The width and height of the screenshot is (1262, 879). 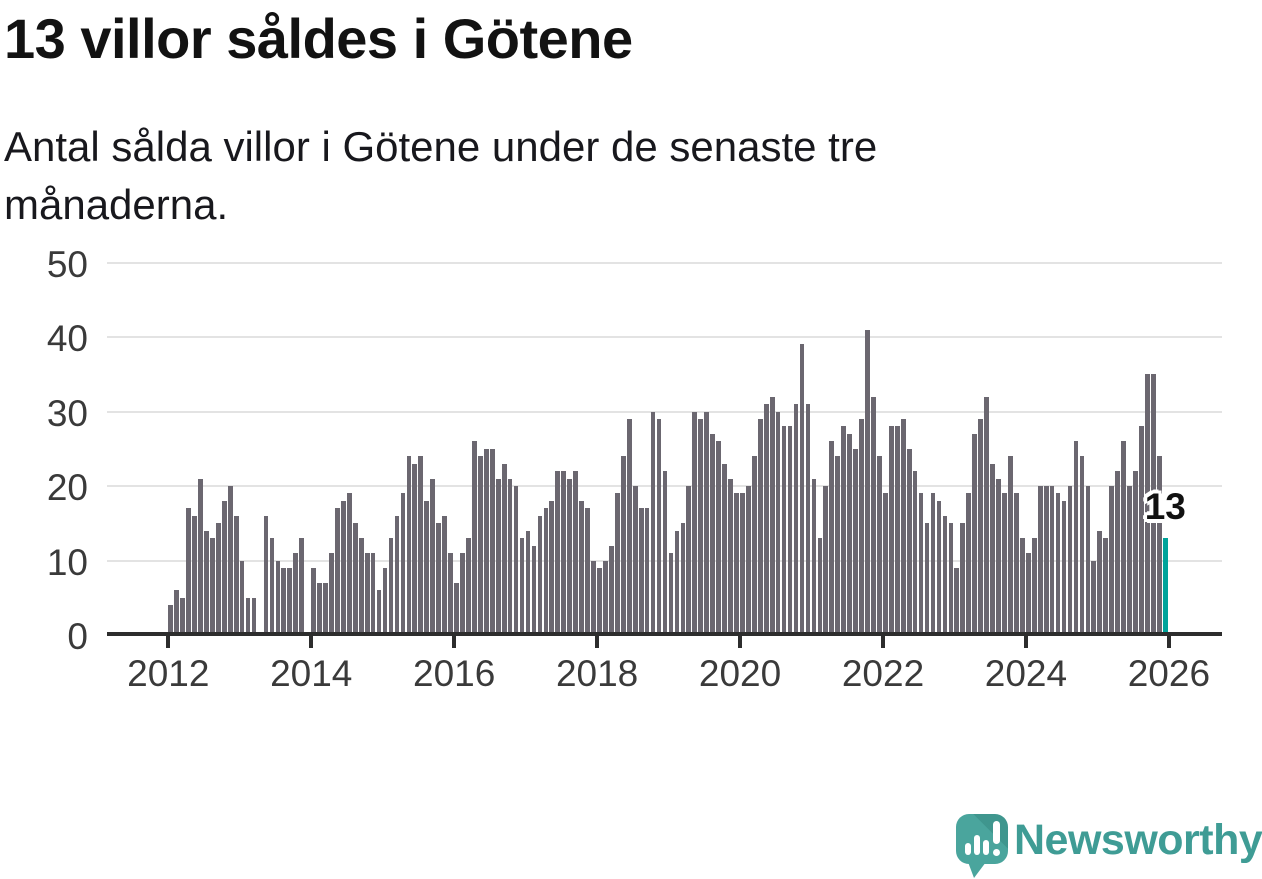 What do you see at coordinates (311, 673) in the screenshot?
I see `x-axis-tick-label: 2014` at bounding box center [311, 673].